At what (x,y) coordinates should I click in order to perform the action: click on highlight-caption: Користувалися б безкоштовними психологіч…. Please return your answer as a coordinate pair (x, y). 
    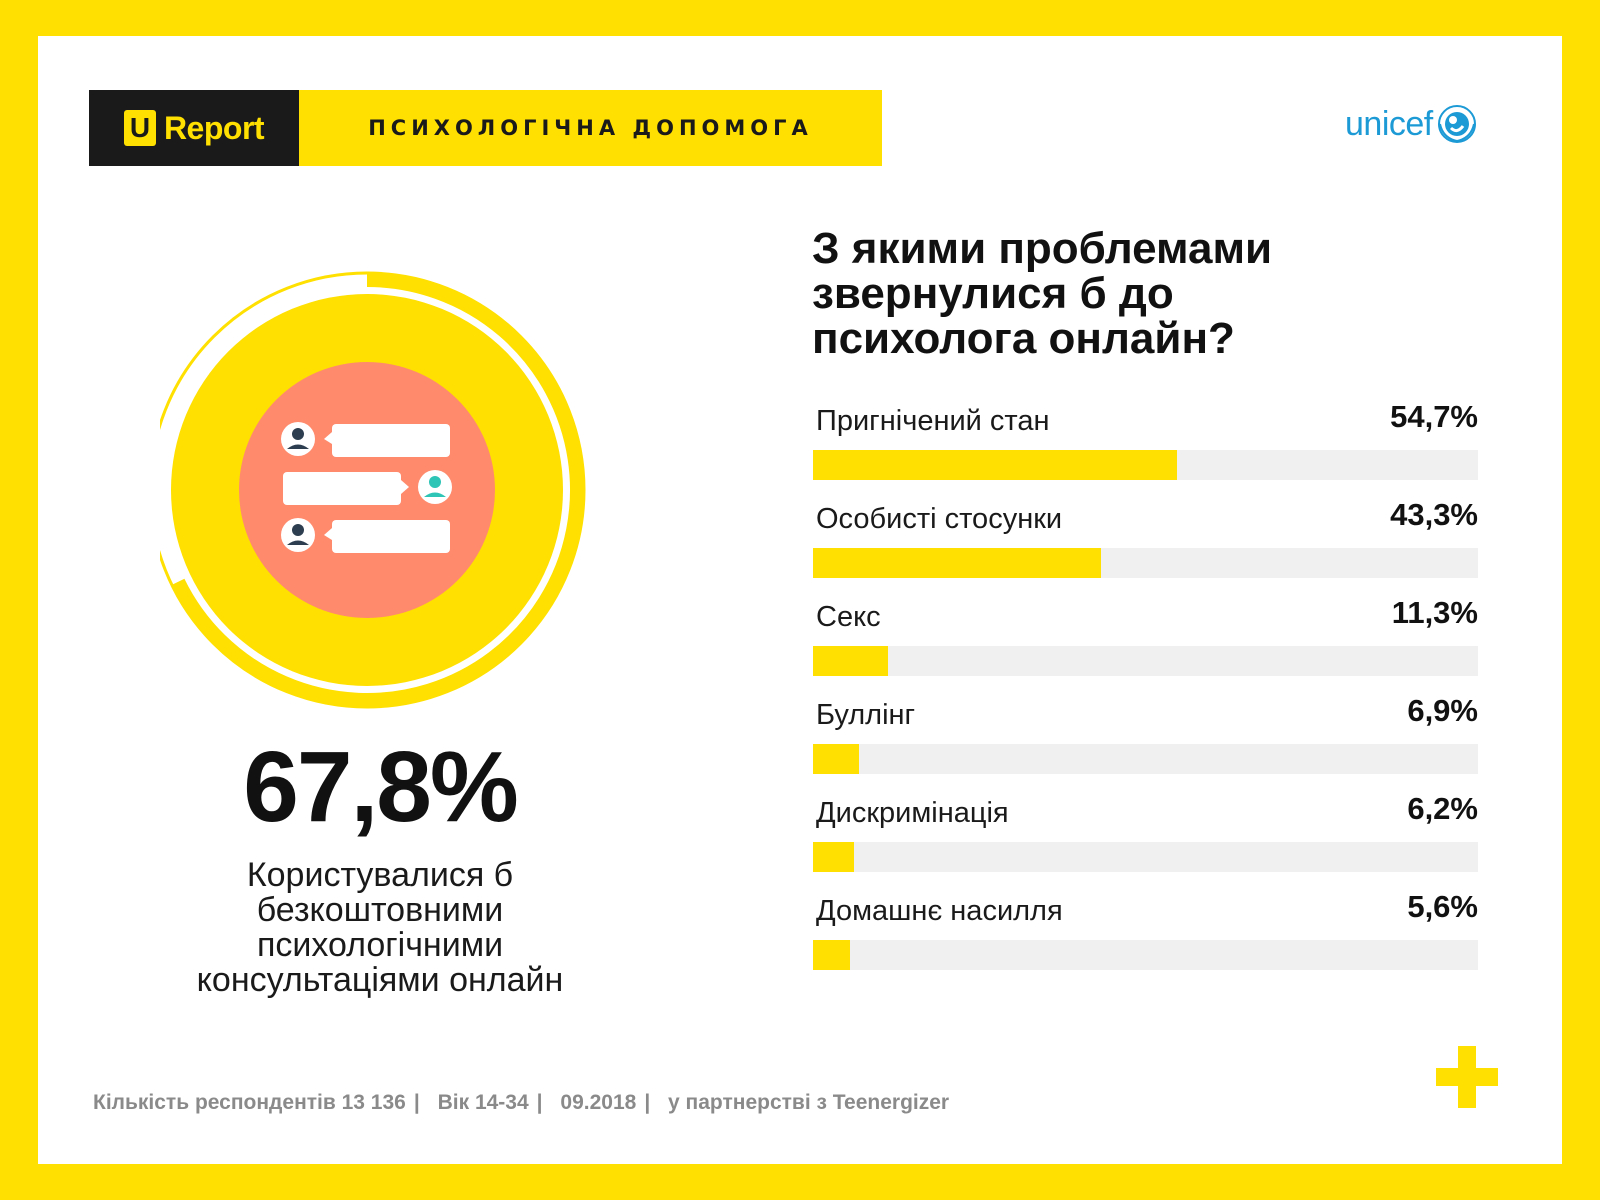
    Looking at the image, I should click on (380, 928).